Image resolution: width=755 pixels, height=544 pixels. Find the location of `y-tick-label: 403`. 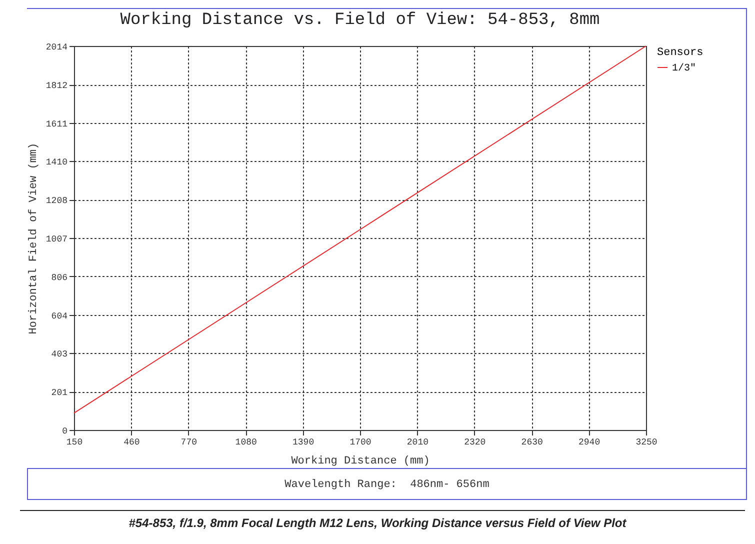

y-tick-label: 403 is located at coordinates (59, 355).